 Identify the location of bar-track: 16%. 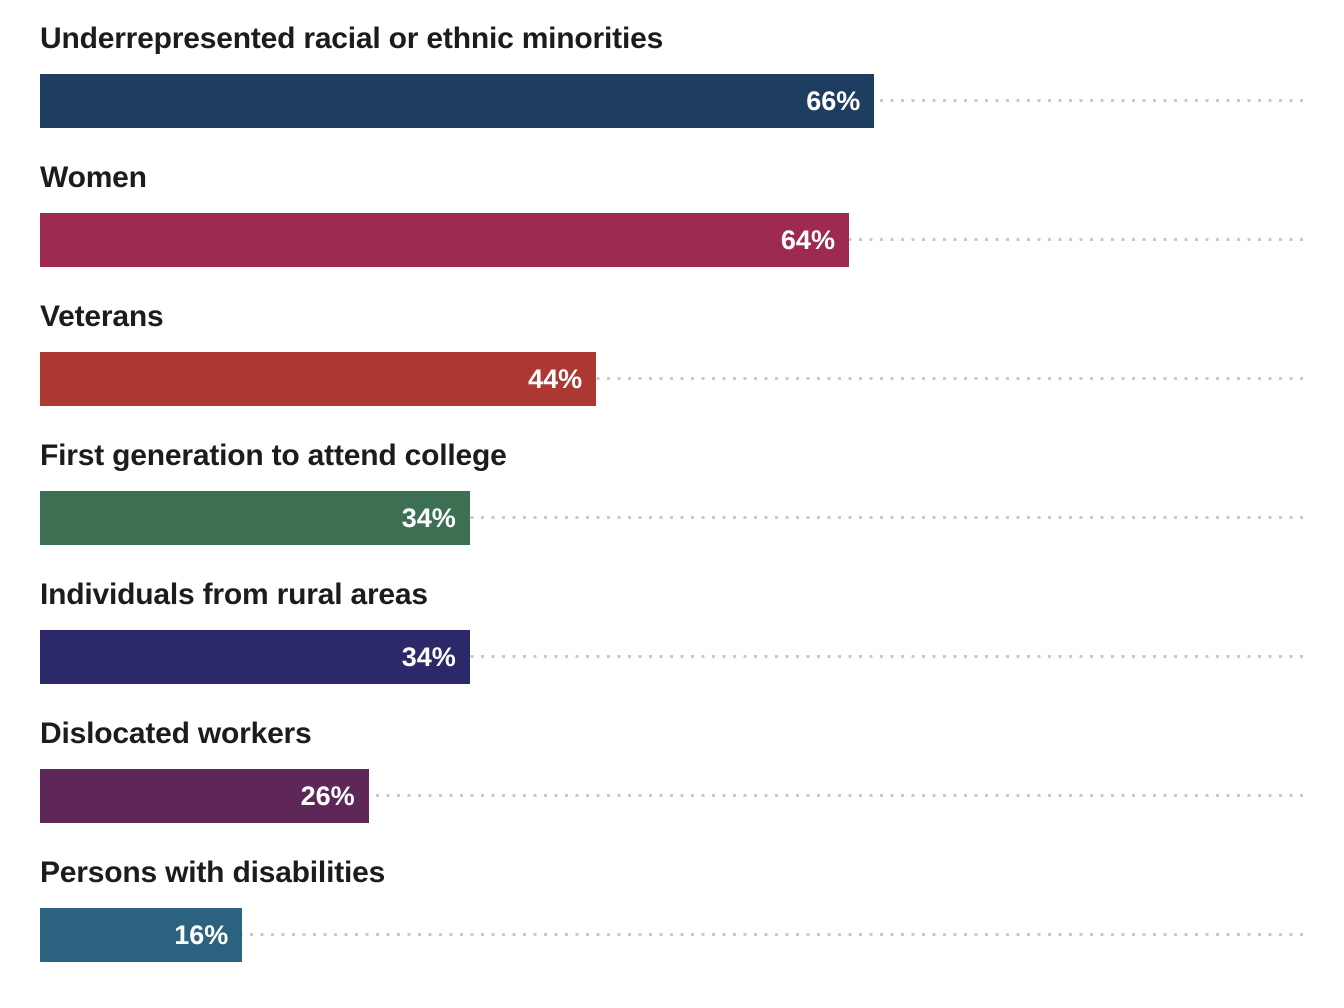
(672, 935).